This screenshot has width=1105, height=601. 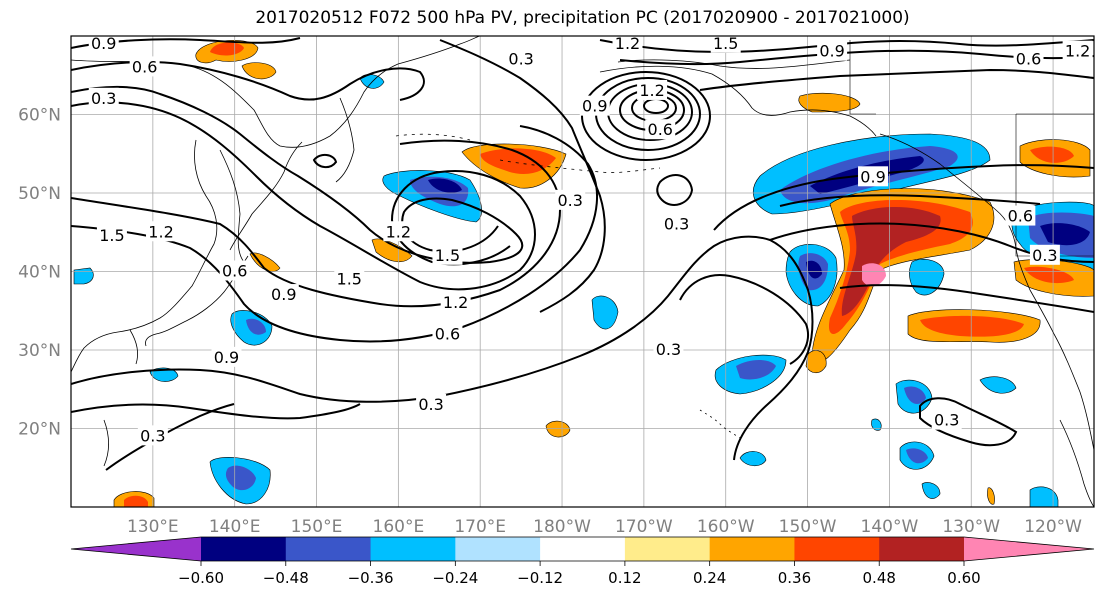 I want to click on coastline-kamchatka, so click(x=345, y=140).